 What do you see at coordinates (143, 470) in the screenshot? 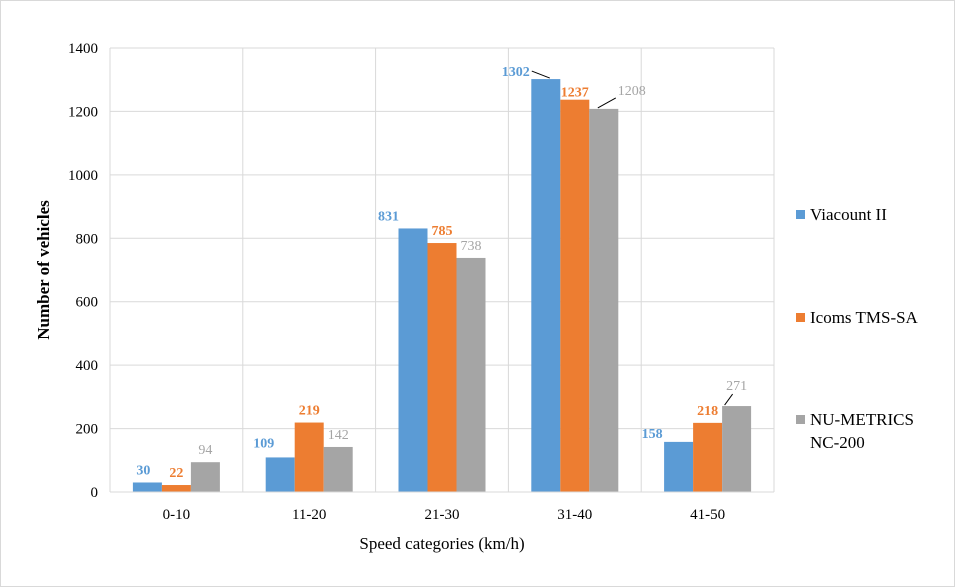
I see `data-label: 30` at bounding box center [143, 470].